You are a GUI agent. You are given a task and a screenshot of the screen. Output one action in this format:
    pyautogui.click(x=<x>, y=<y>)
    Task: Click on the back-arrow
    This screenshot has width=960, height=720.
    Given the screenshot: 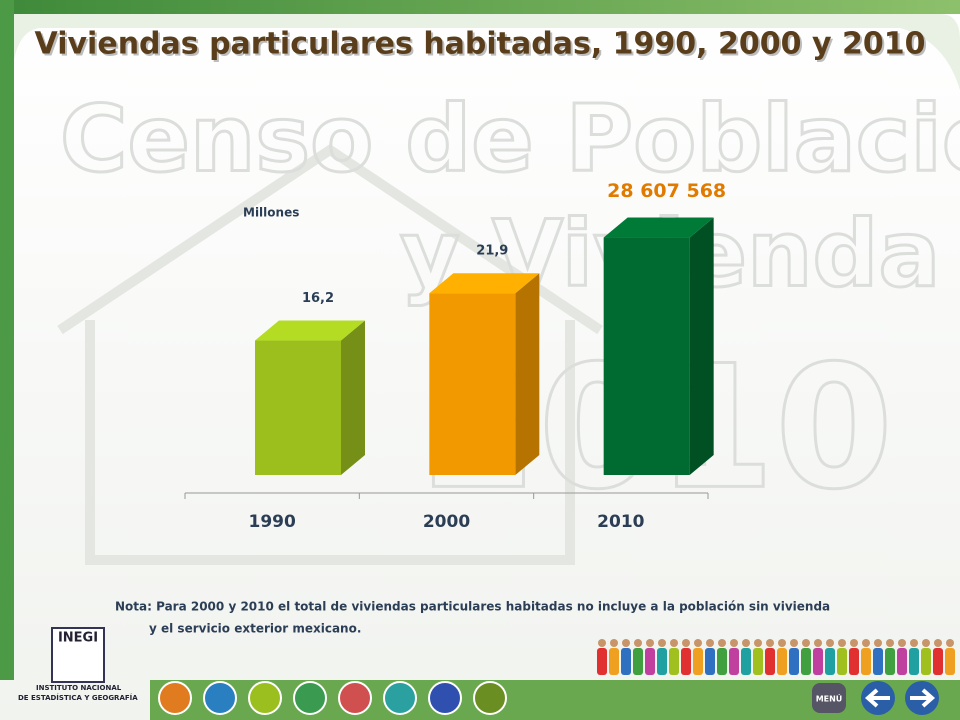 What is the action you would take?
    pyautogui.click(x=877, y=698)
    